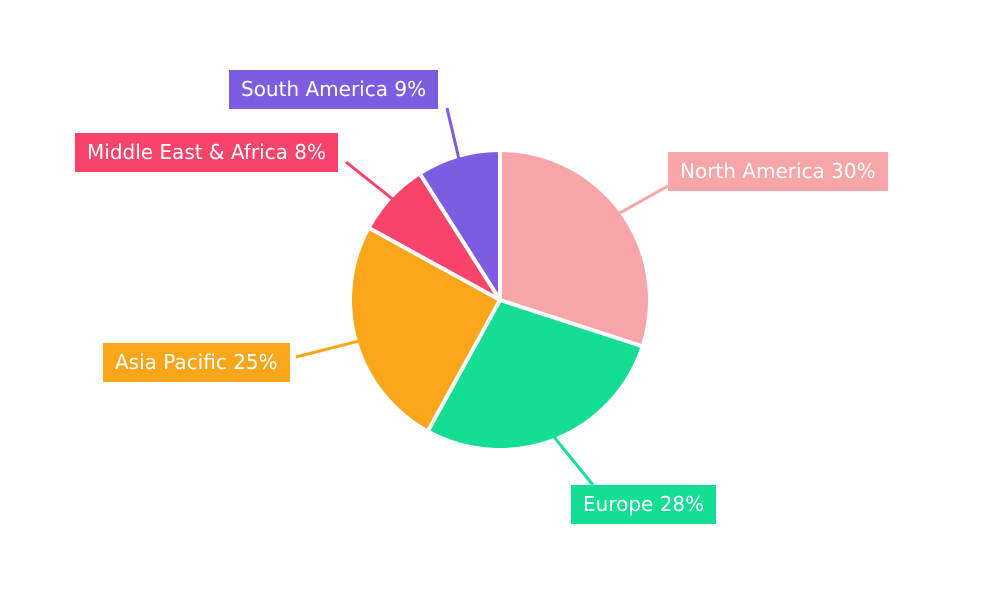  Describe the element at coordinates (574, 461) in the screenshot. I see `leader-line-europe` at that location.